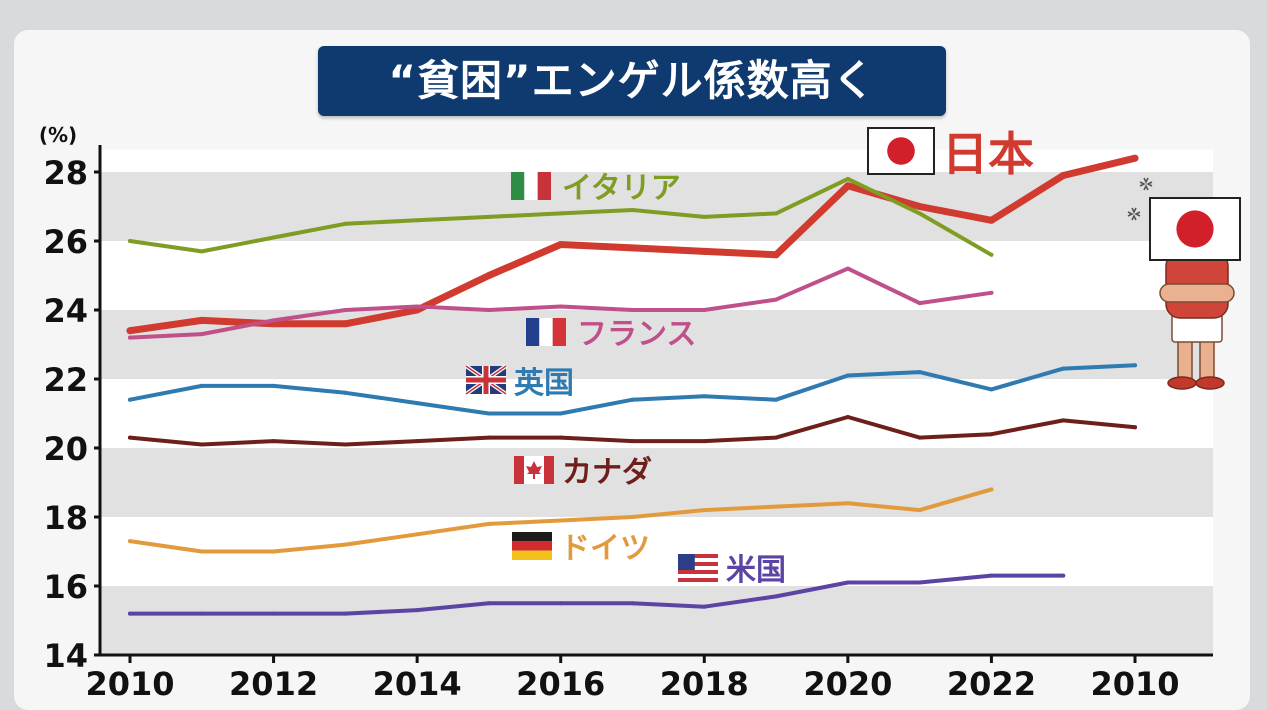 This screenshot has width=1267, height=710. I want to click on x-tick-label: 2014, so click(417, 681).